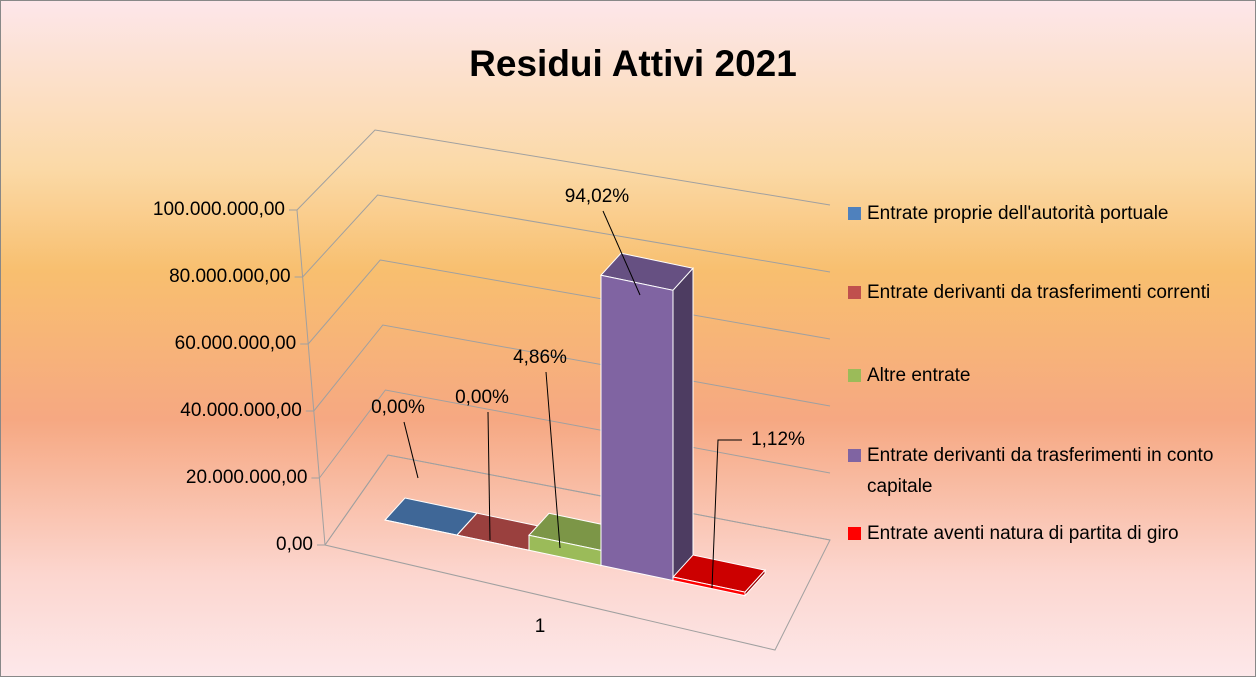  I want to click on x-tick-label: 1, so click(540, 626).